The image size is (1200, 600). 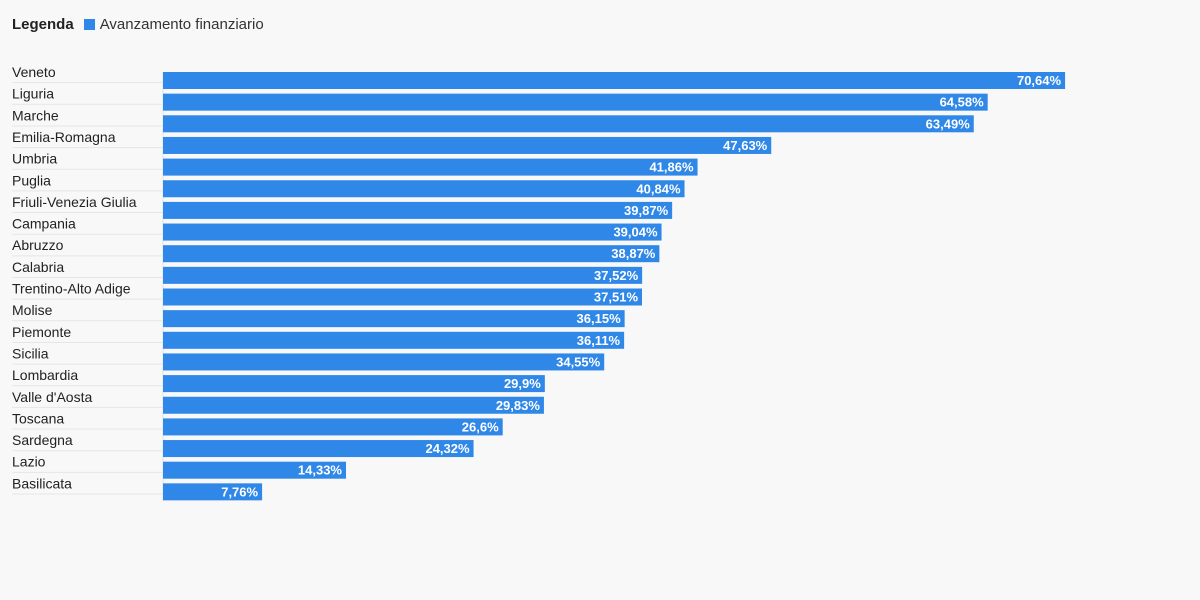 I want to click on category-label: Calabria, so click(x=38, y=267).